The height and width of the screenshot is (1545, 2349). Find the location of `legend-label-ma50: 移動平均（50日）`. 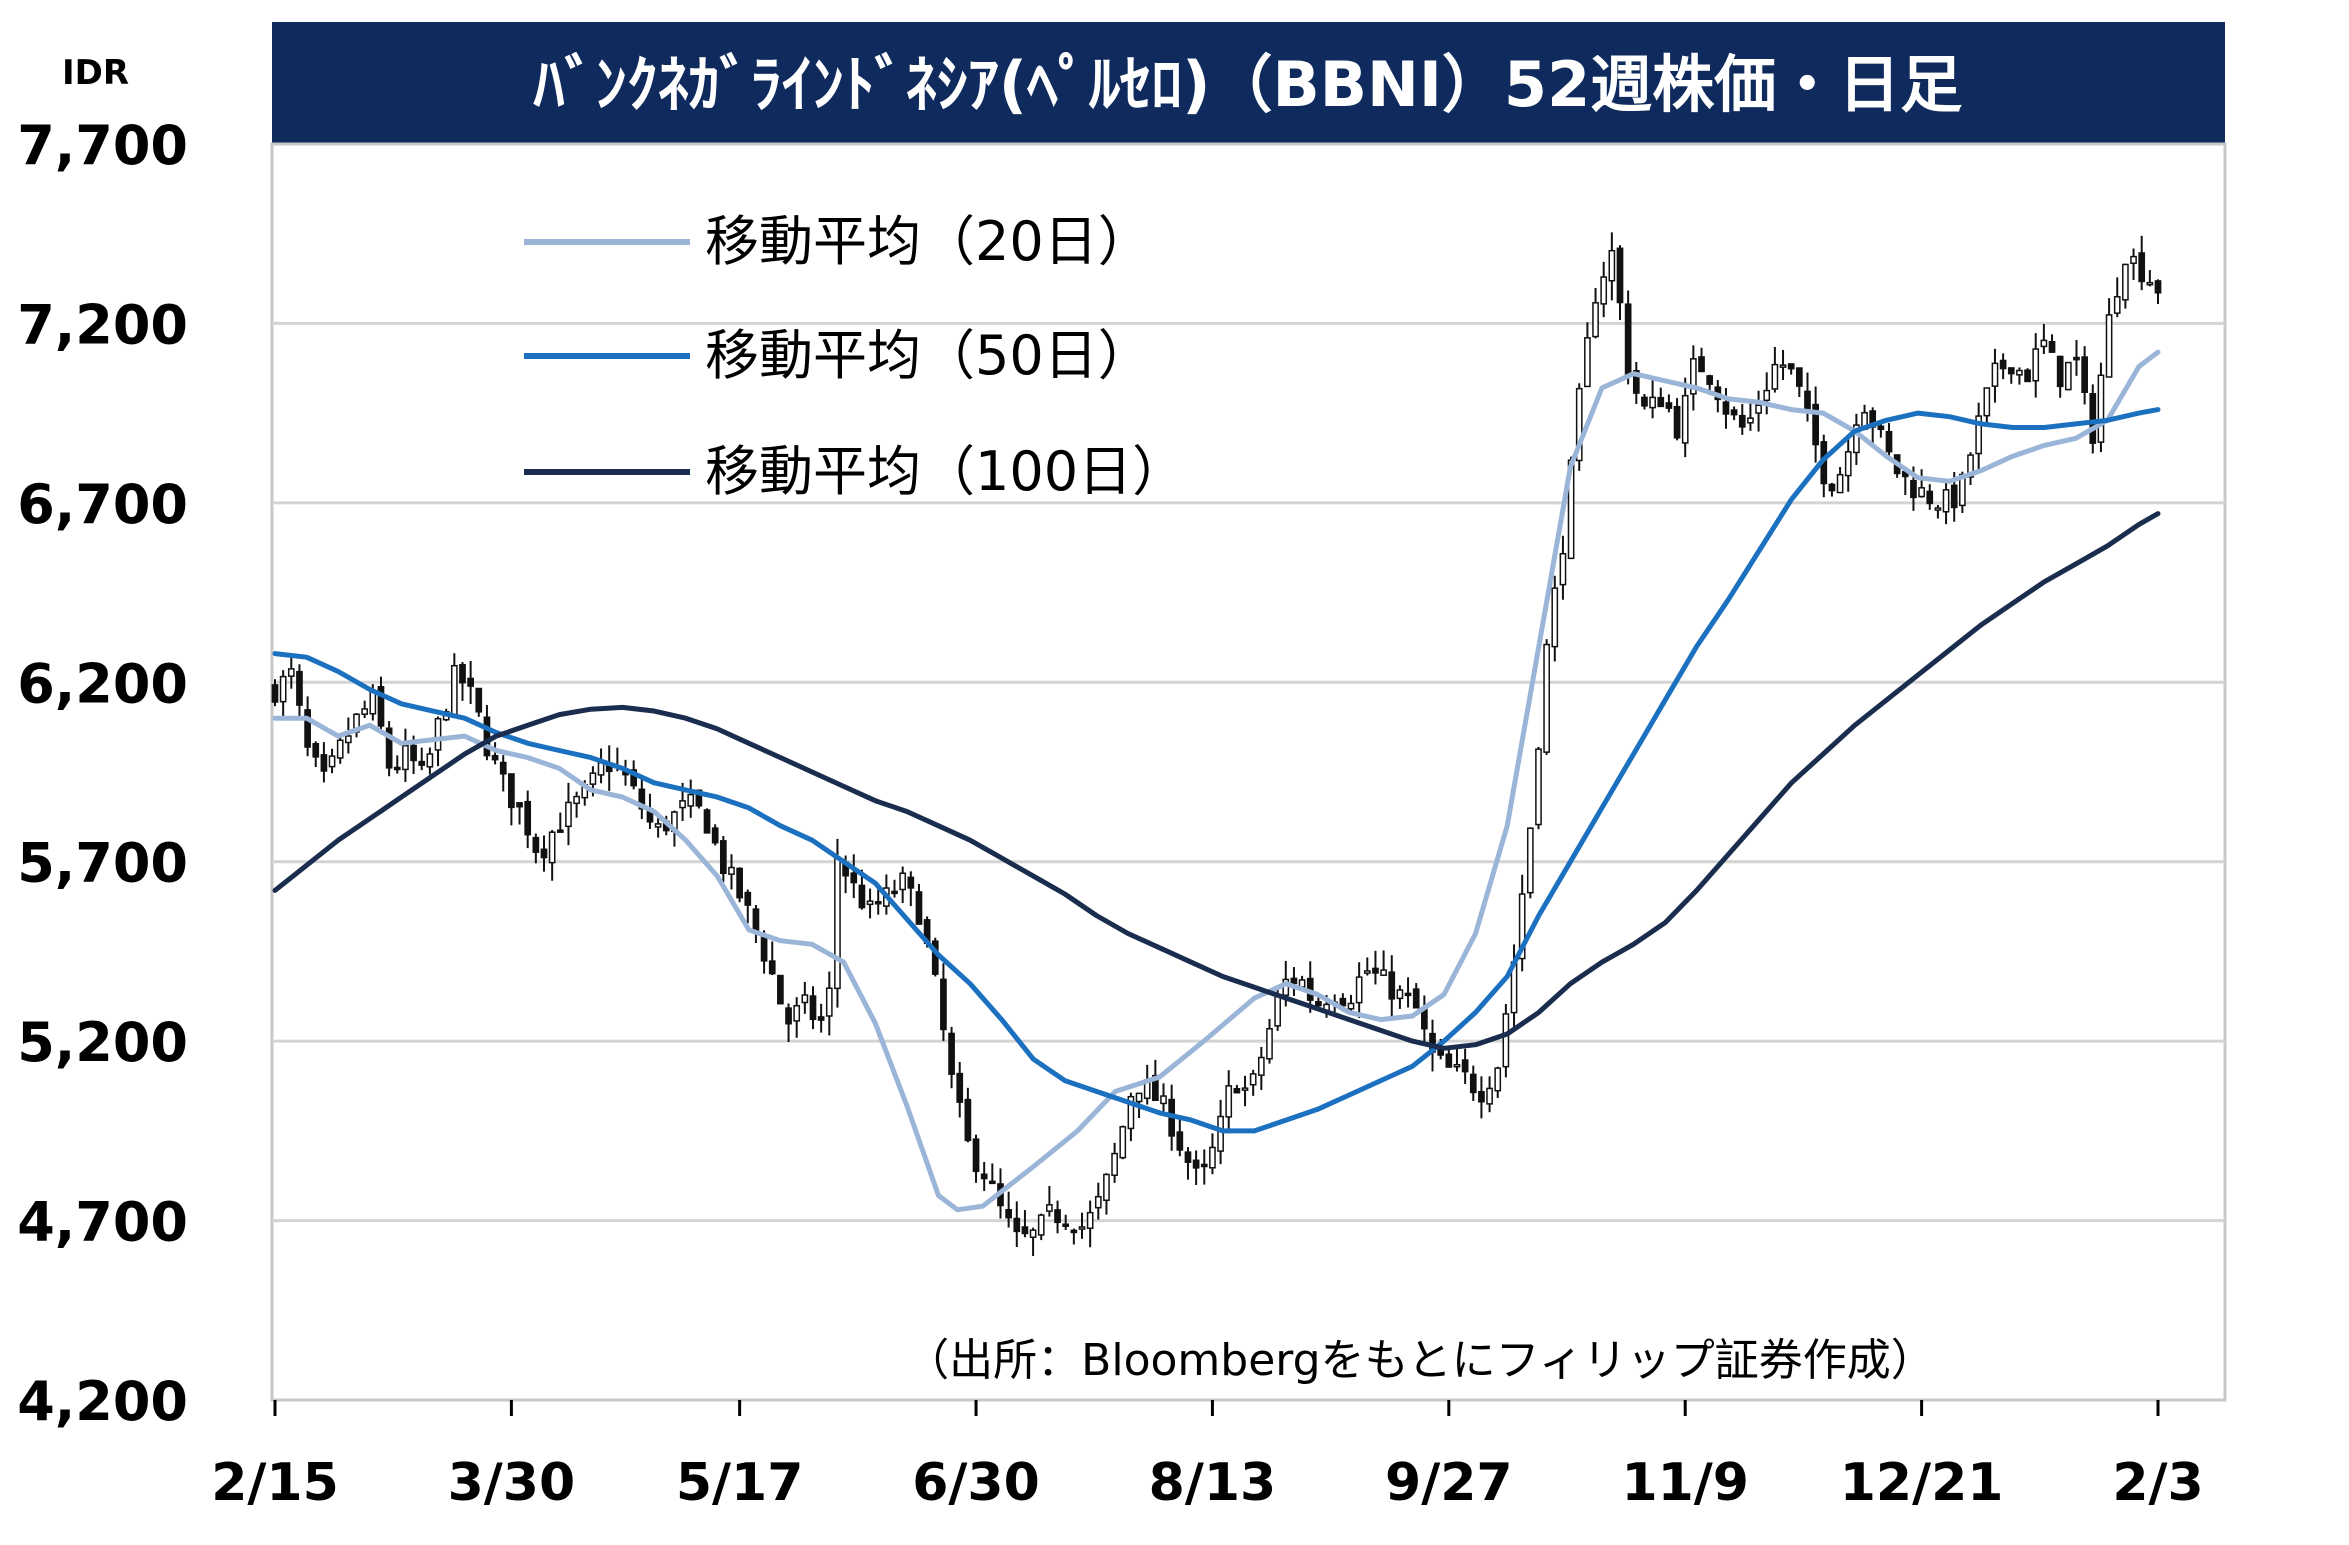

legend-label-ma50: 移動平均（50日） is located at coordinates (928, 355).